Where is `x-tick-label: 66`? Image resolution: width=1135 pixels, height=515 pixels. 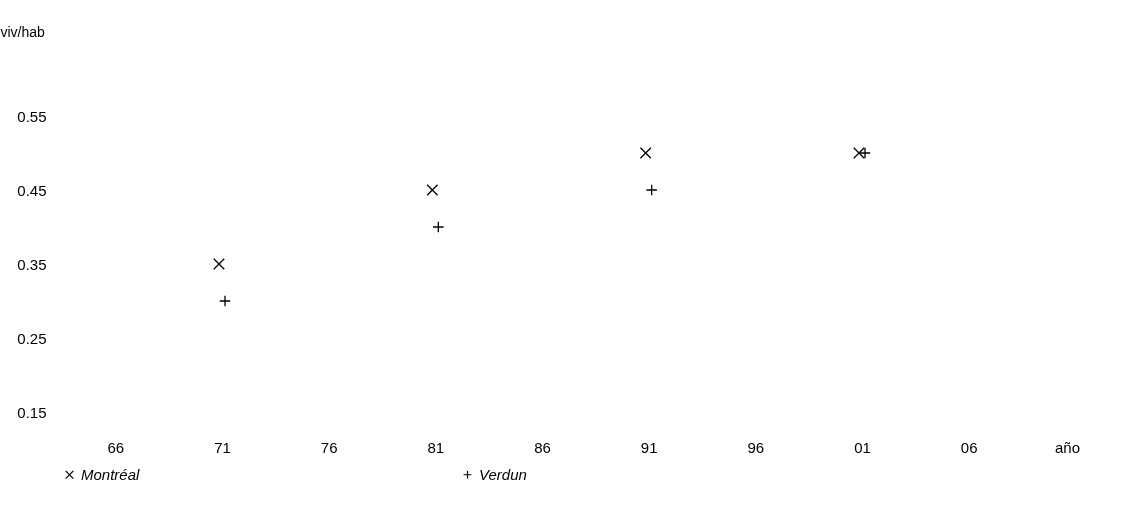 x-tick-label: 66 is located at coordinates (116, 447).